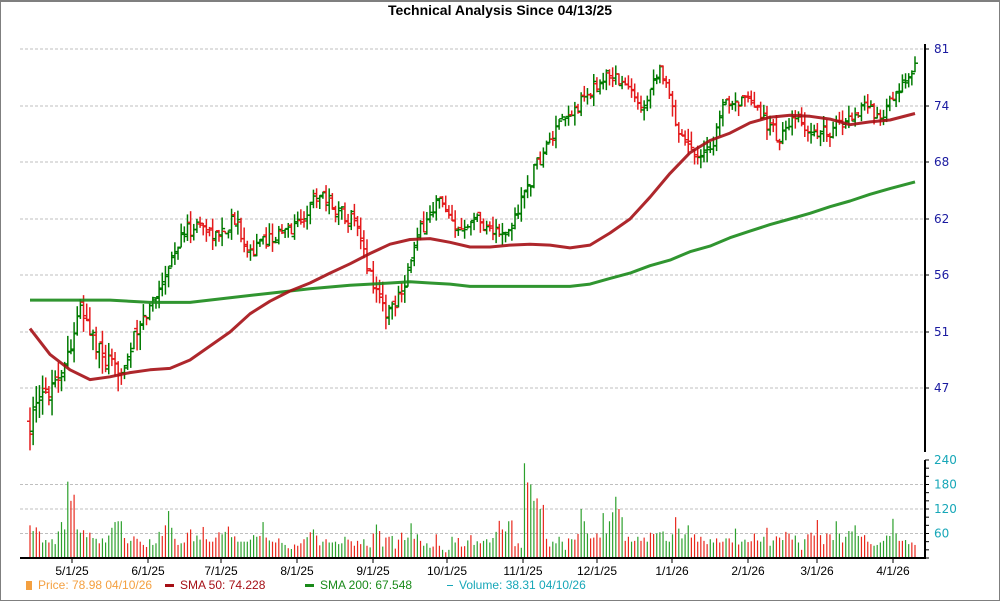  Describe the element at coordinates (941, 162) in the screenshot. I see `price-axis-label: 68` at that location.